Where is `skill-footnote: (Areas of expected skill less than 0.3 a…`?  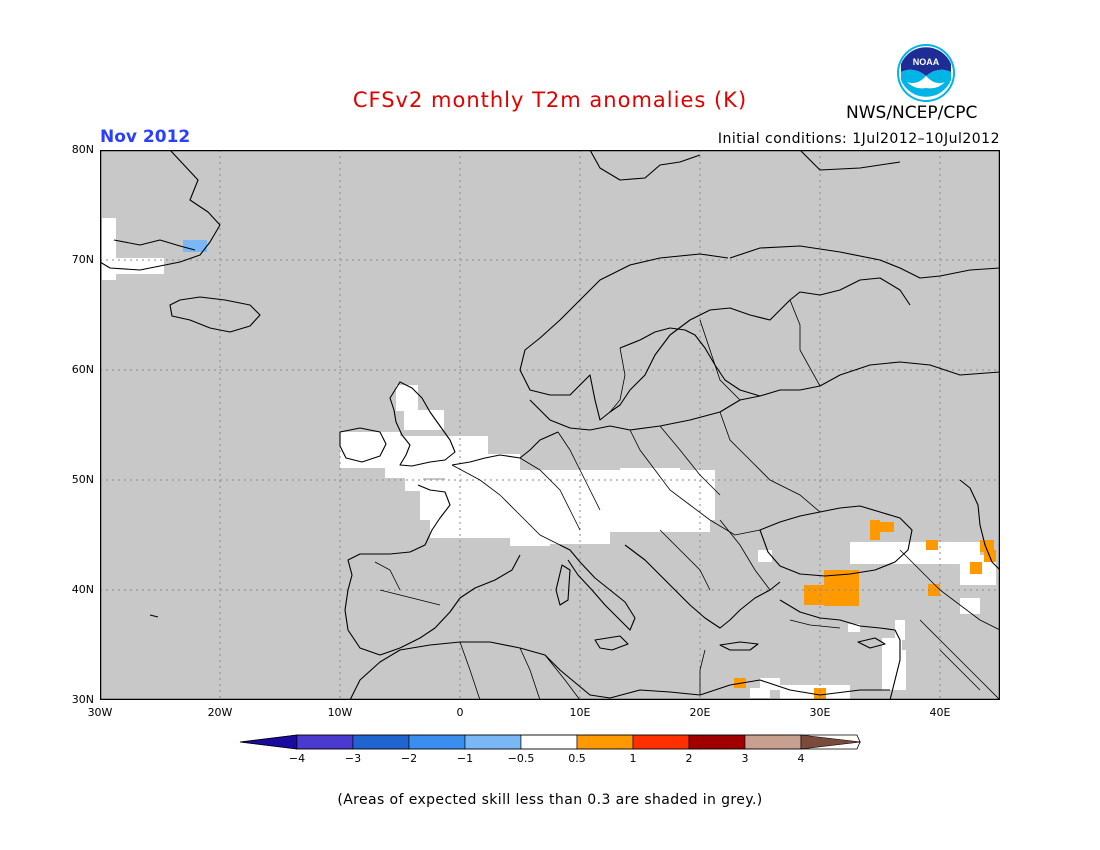 skill-footnote: (Areas of expected skill less than 0.3 a… is located at coordinates (550, 800).